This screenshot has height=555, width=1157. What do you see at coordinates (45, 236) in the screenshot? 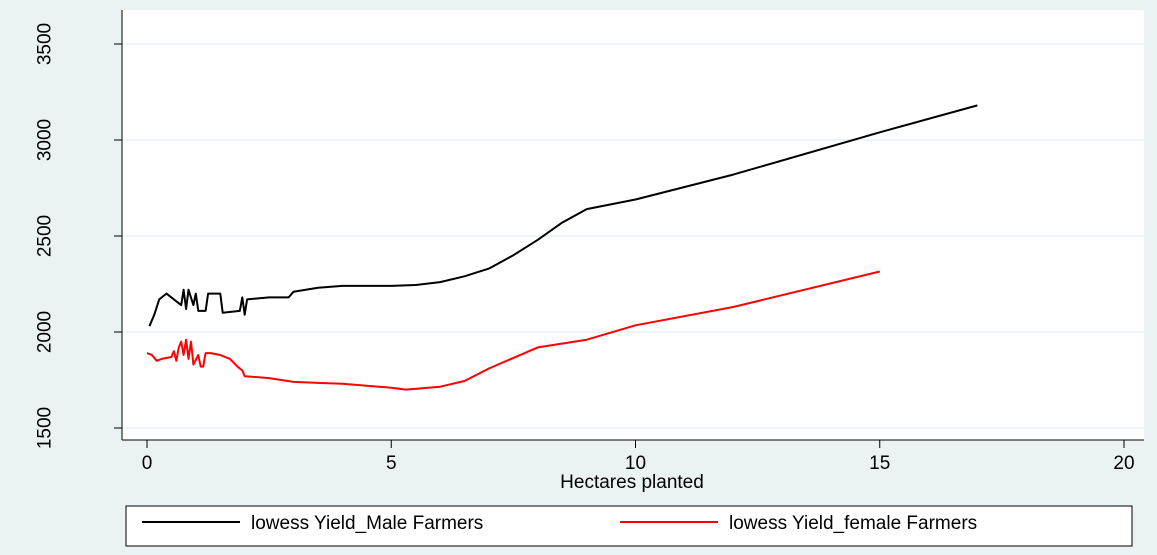
I see `y-tick-label: 2500` at bounding box center [45, 236].